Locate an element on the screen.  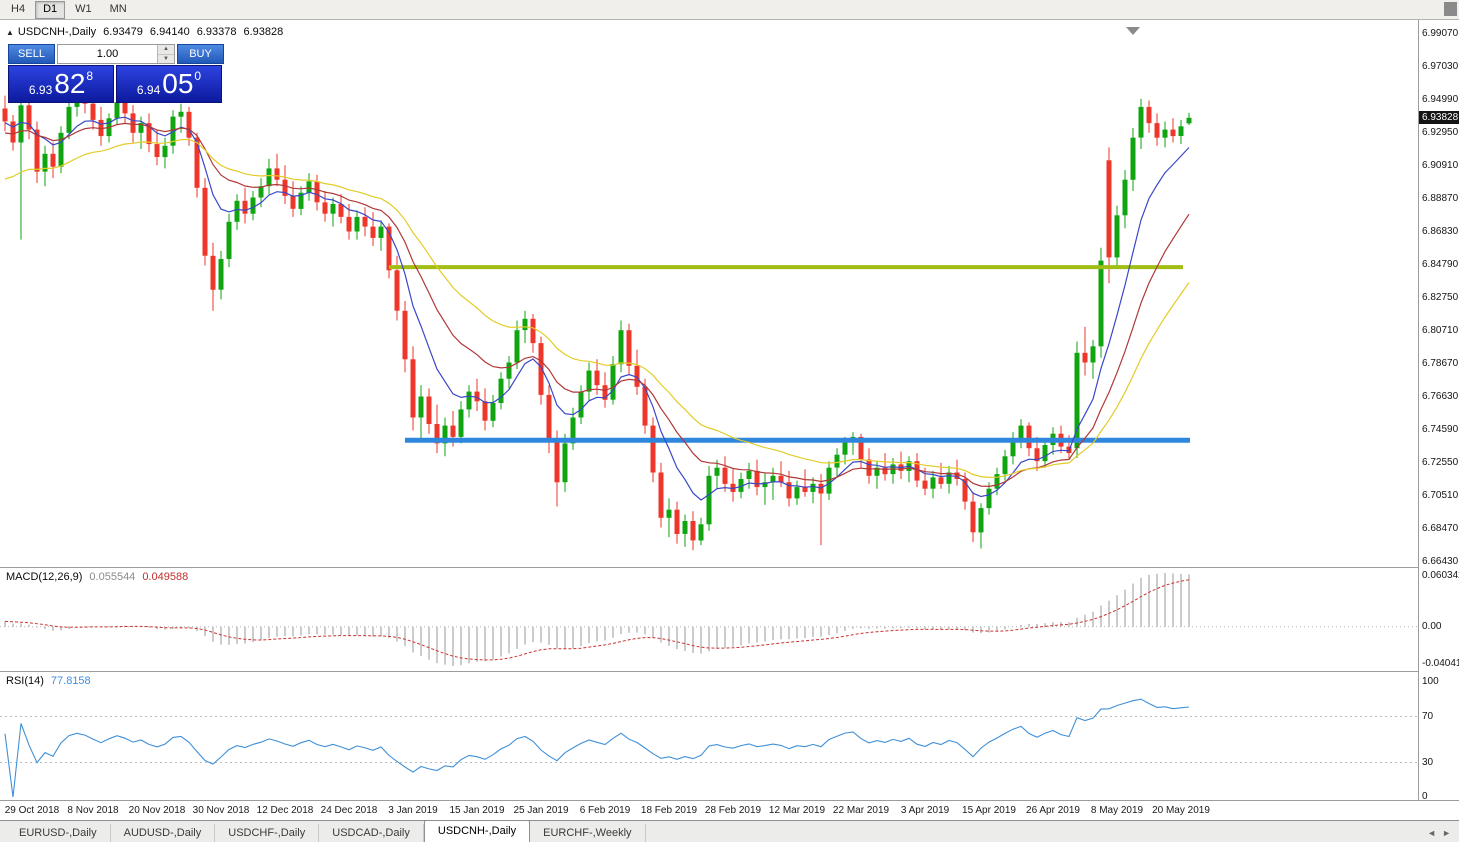
volume-box: ▲ ▼ is located at coordinates (116, 54).